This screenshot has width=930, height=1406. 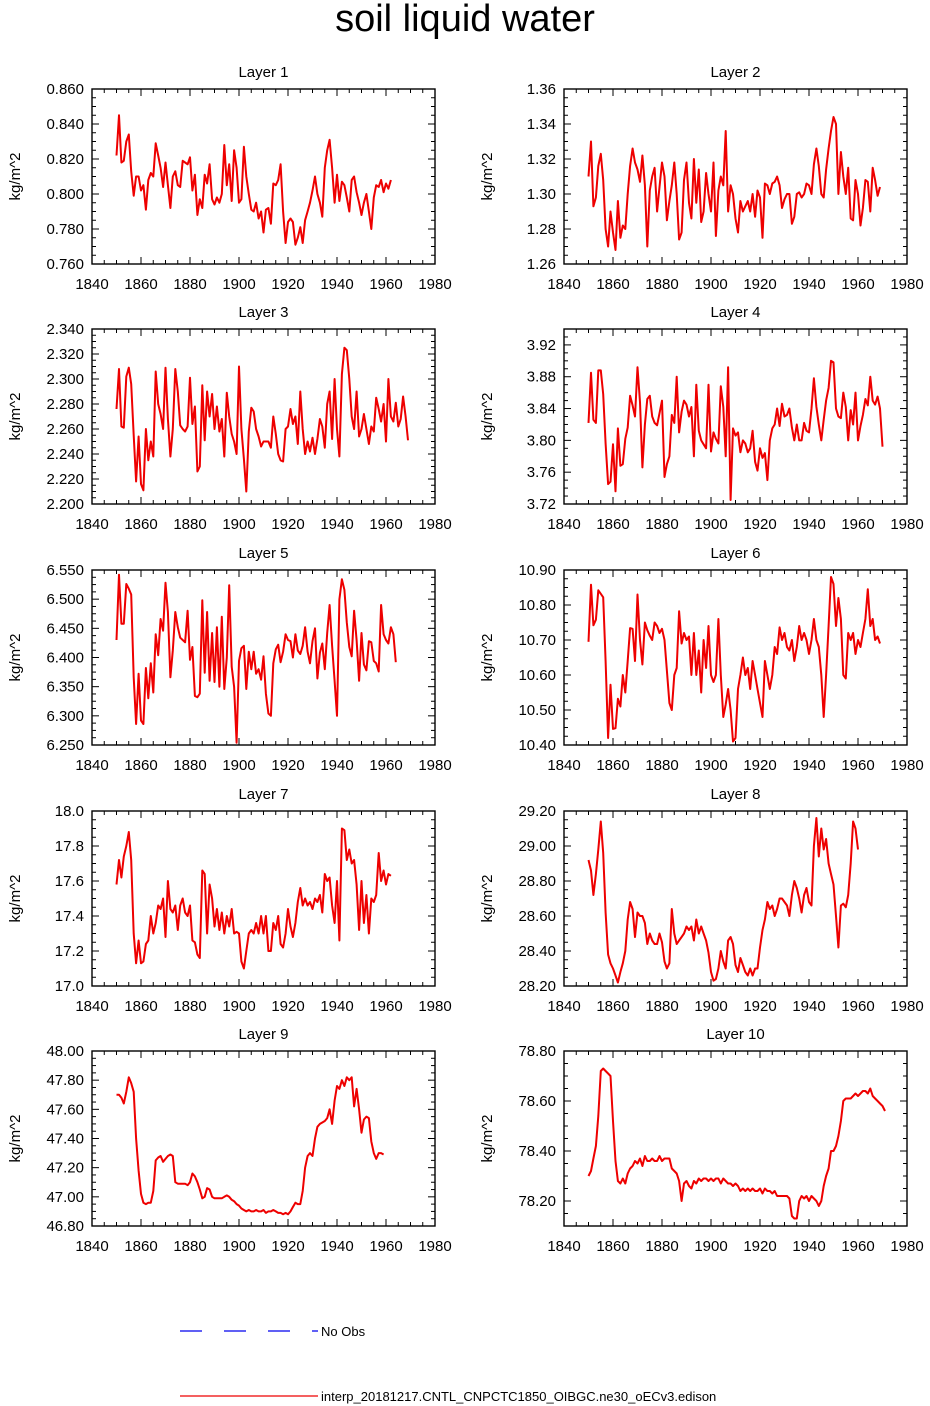 I want to click on layer-3-y-tick-label: 2.200, so click(x=65, y=504).